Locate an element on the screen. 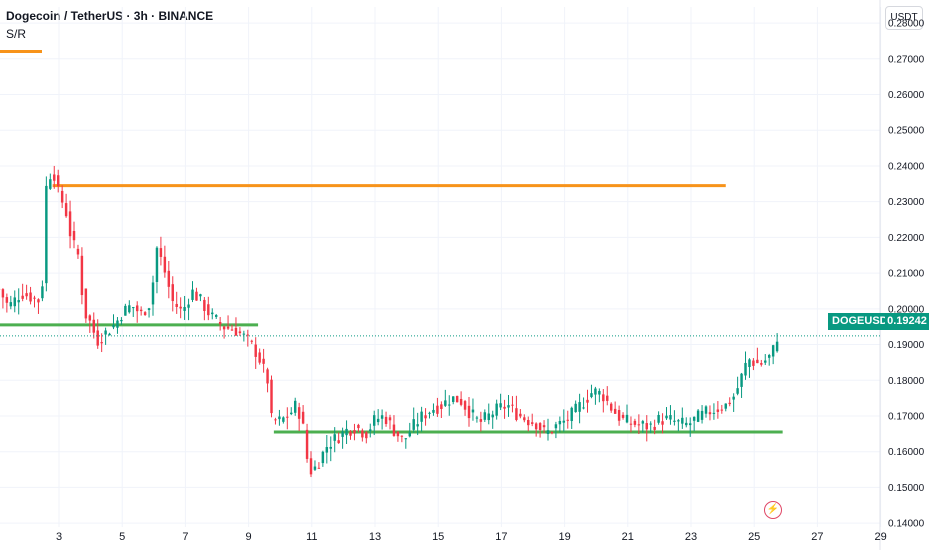 This screenshot has width=932, height=550. indicator-label: S/R is located at coordinates (16, 34).